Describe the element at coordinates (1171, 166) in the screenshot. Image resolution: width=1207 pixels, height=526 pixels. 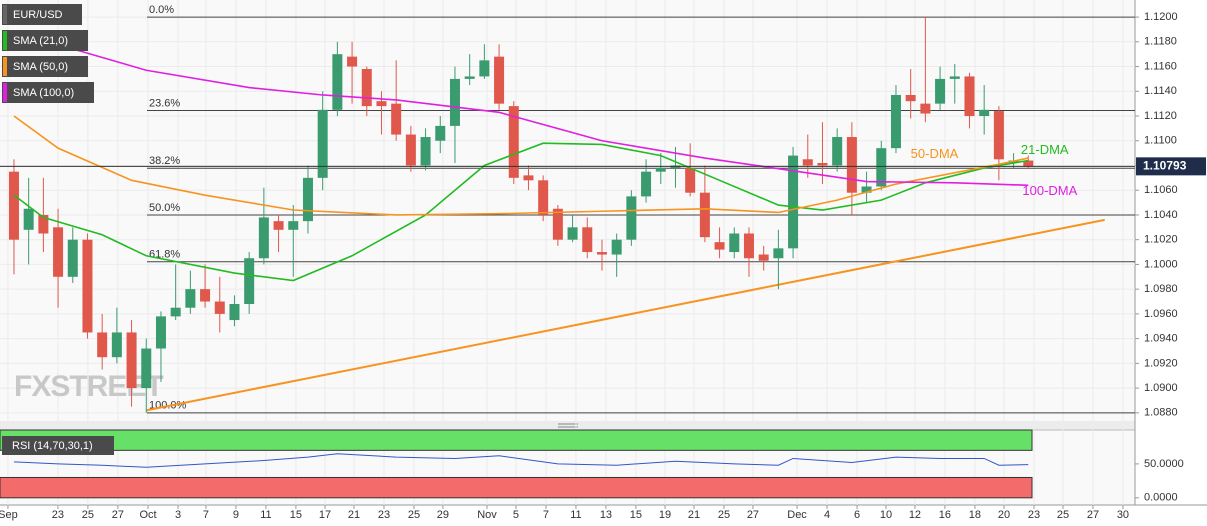
I see `last-price-box` at that location.